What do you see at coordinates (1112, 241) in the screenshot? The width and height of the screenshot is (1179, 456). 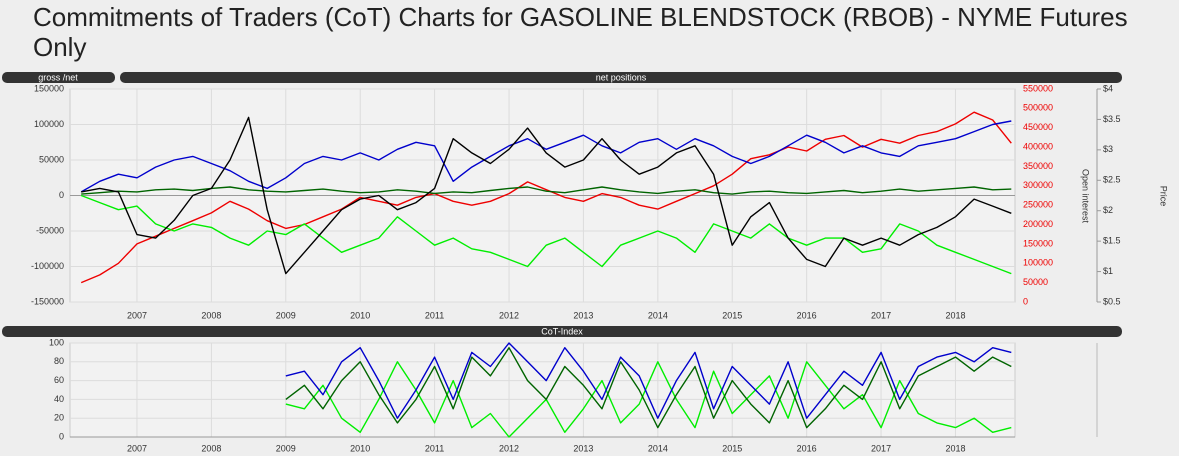 I see `y3-tick-label: $1.5` at bounding box center [1112, 241].